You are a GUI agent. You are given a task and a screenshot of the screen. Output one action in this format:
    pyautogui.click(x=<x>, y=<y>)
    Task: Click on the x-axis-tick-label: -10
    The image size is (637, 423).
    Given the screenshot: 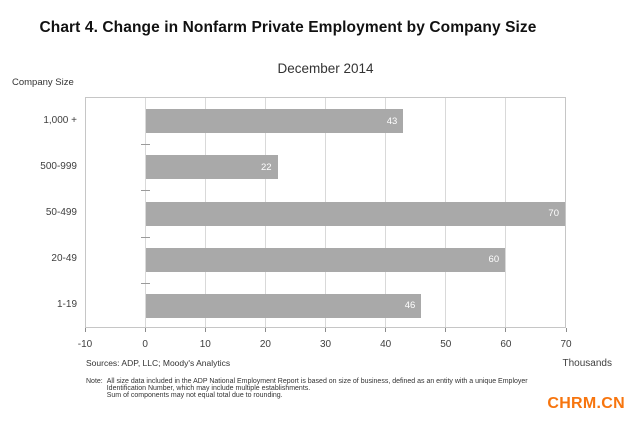 What is the action you would take?
    pyautogui.click(x=85, y=344)
    